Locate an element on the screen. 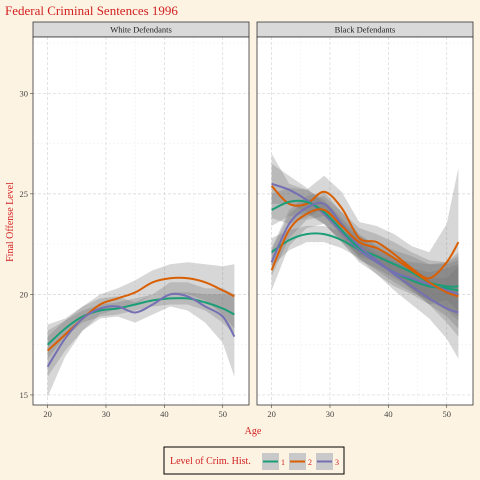  y-tick-label: 30 is located at coordinates (24, 93).